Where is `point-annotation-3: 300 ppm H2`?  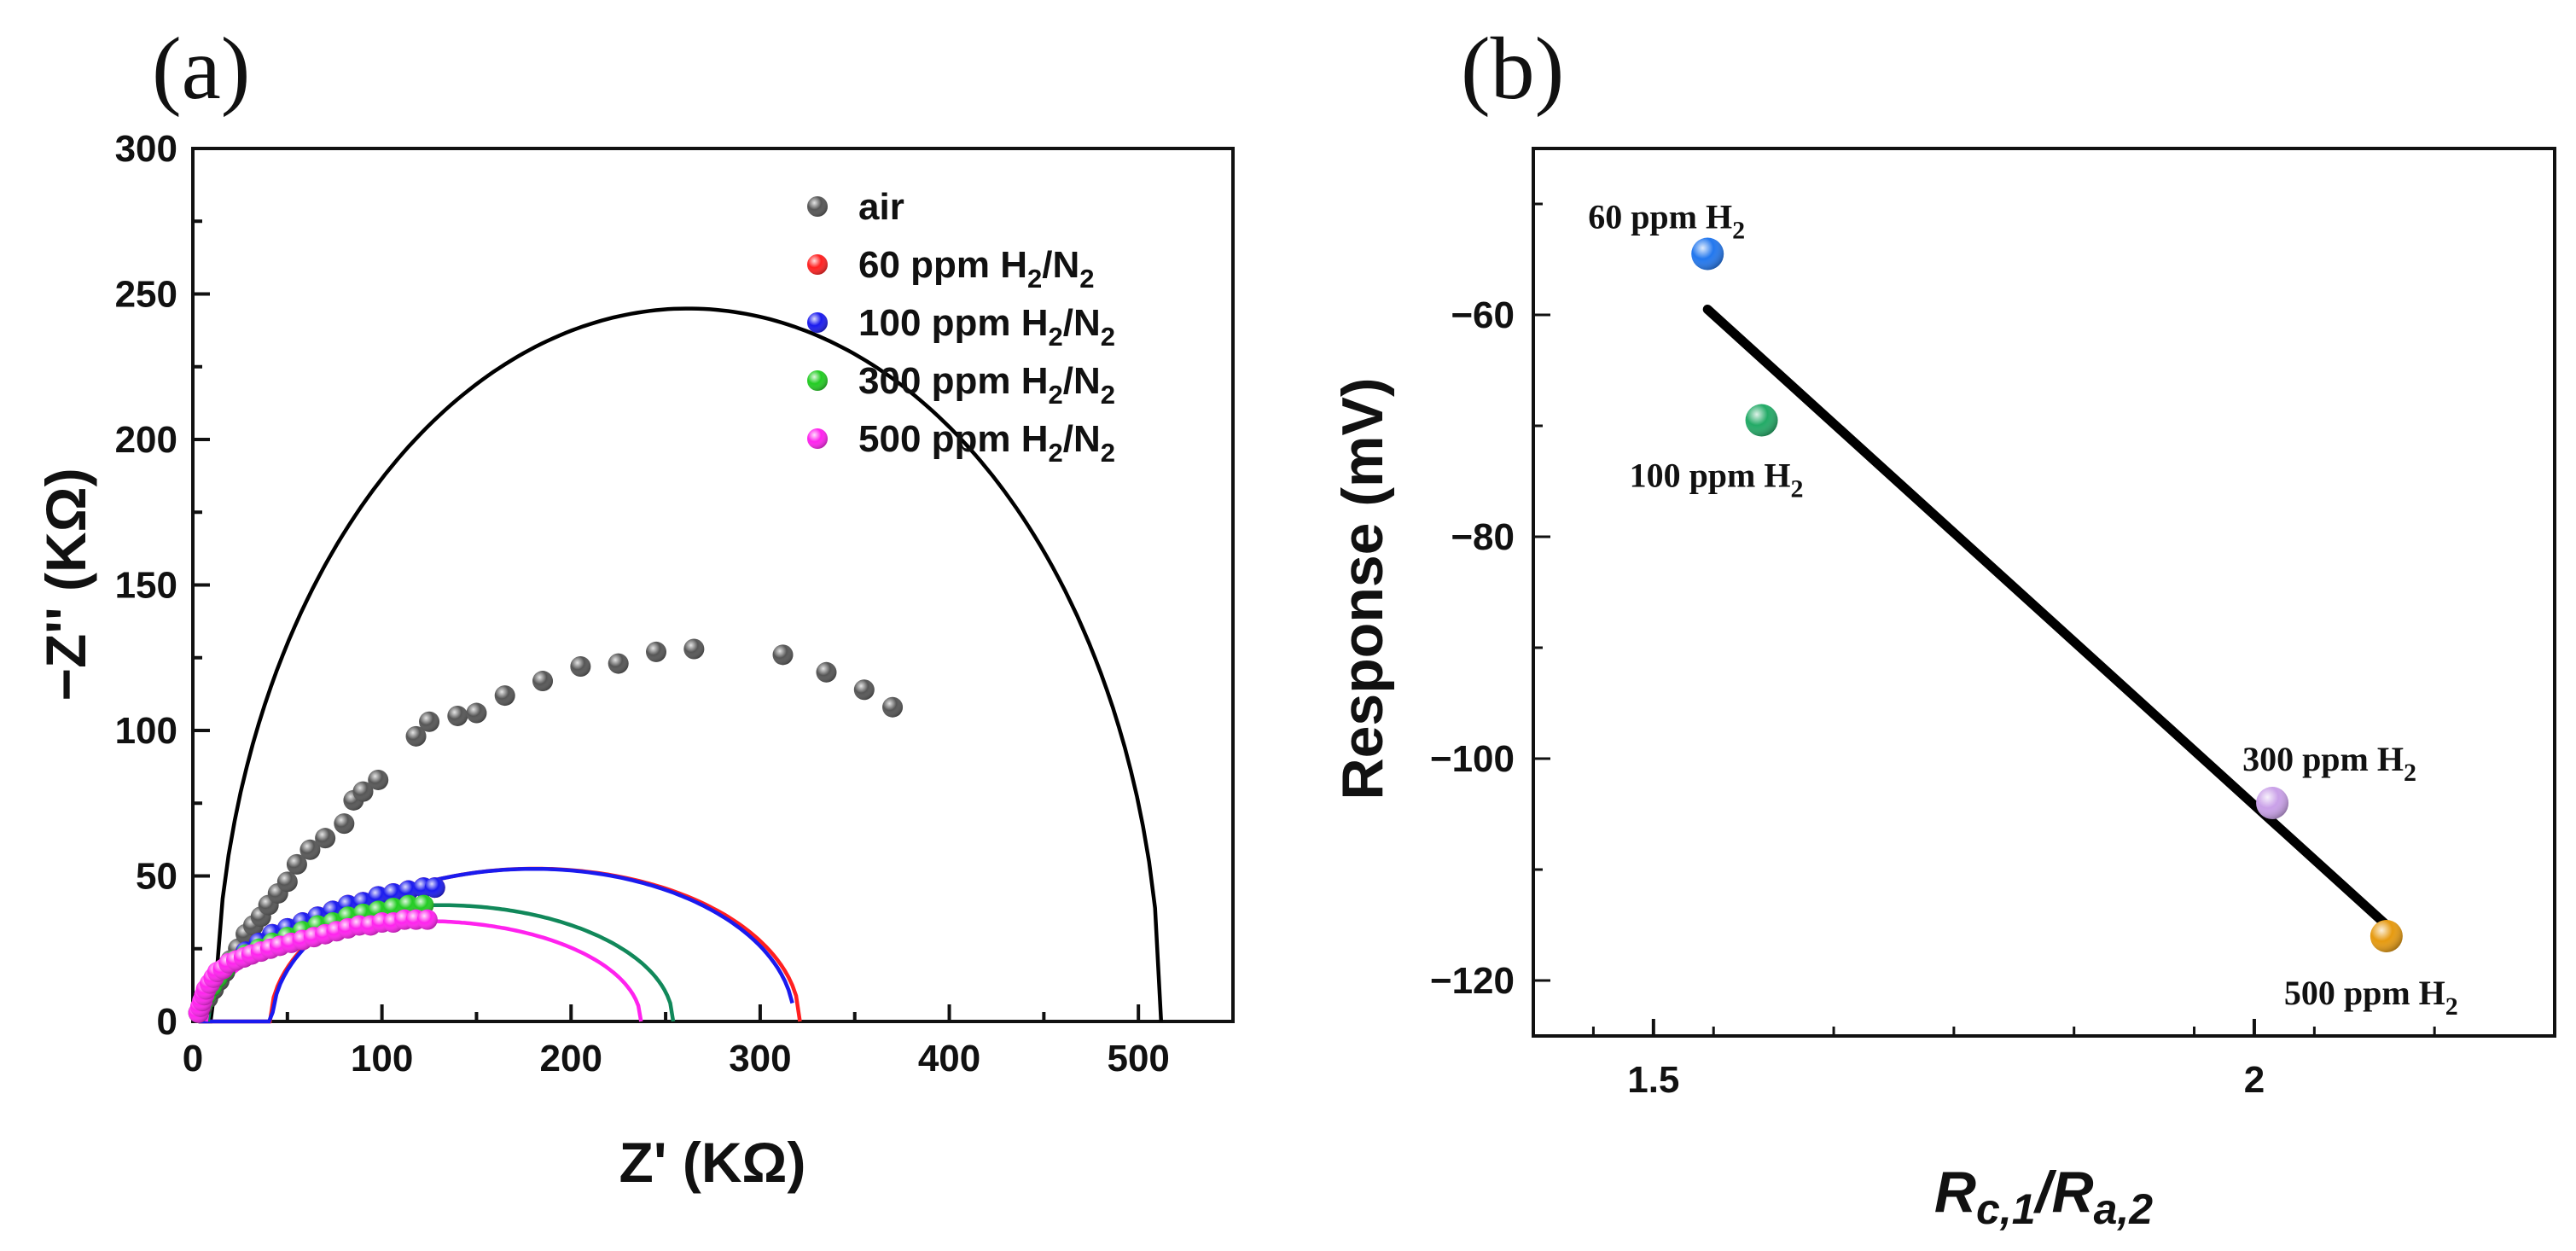
point-annotation-3: 300 ppm H2 is located at coordinates (2329, 763).